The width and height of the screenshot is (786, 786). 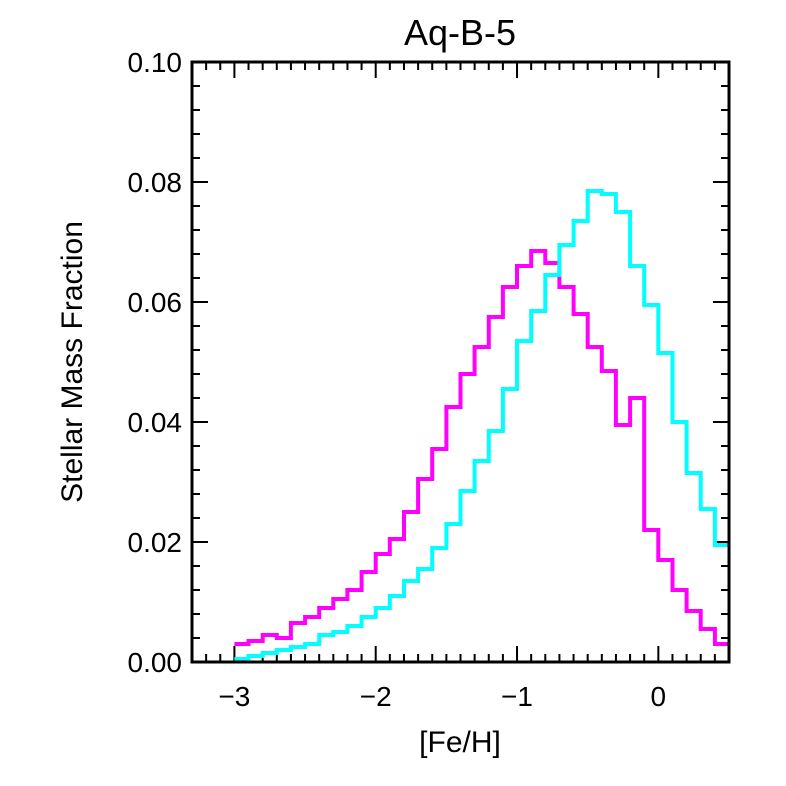 What do you see at coordinates (234, 696) in the screenshot?
I see `x-tick-label: −3` at bounding box center [234, 696].